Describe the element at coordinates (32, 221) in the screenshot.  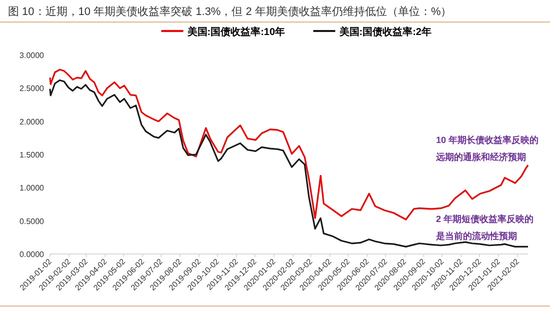
I see `y-tick-label: 0.5000` at that location.